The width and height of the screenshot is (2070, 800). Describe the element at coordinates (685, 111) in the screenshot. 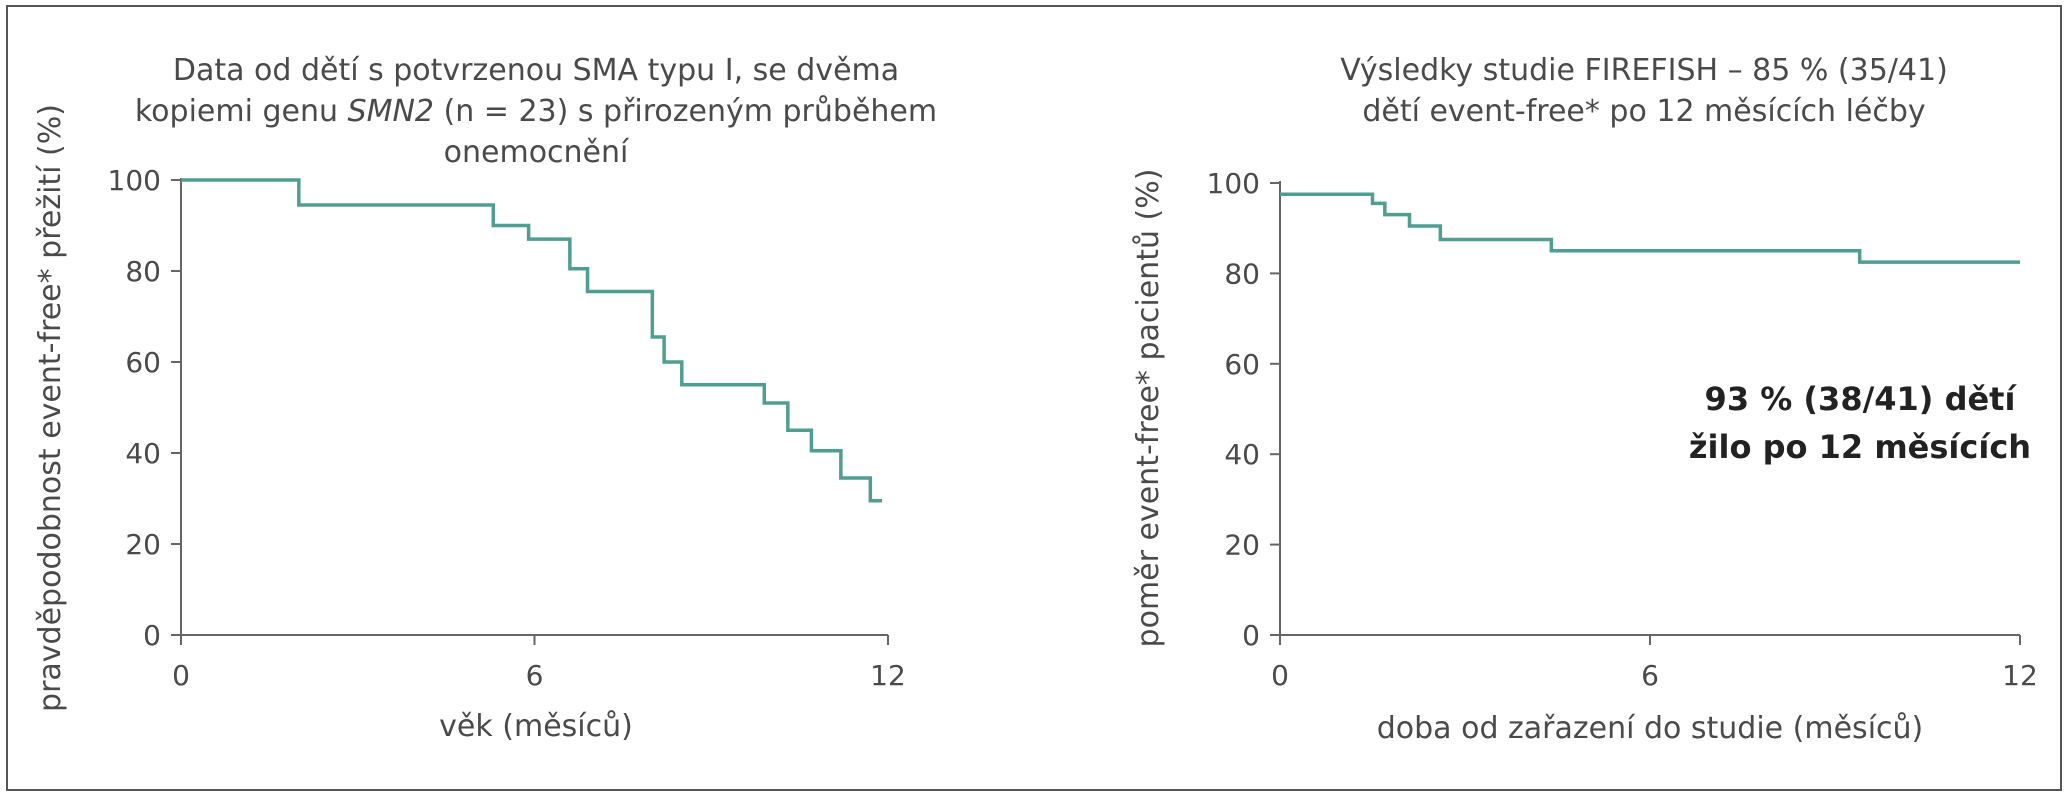

I see `title-segment: (n = 23) s přirozeným průběhem` at that location.